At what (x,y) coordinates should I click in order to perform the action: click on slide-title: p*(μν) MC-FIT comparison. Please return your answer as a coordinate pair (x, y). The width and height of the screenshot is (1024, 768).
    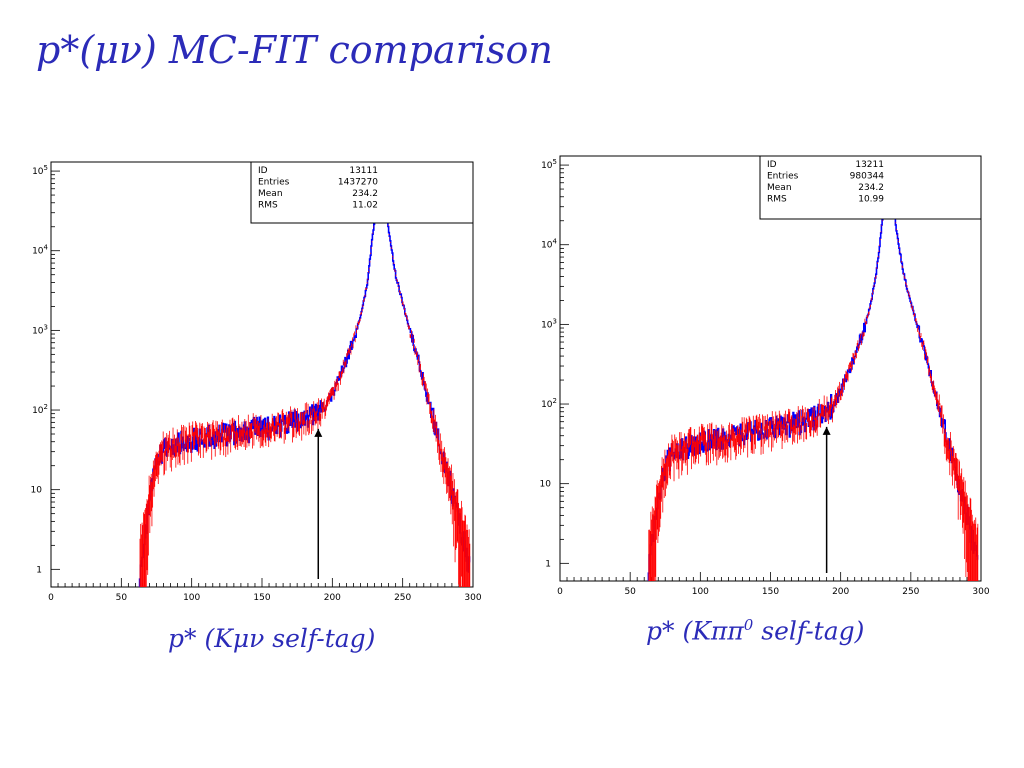
    Looking at the image, I should click on (294, 50).